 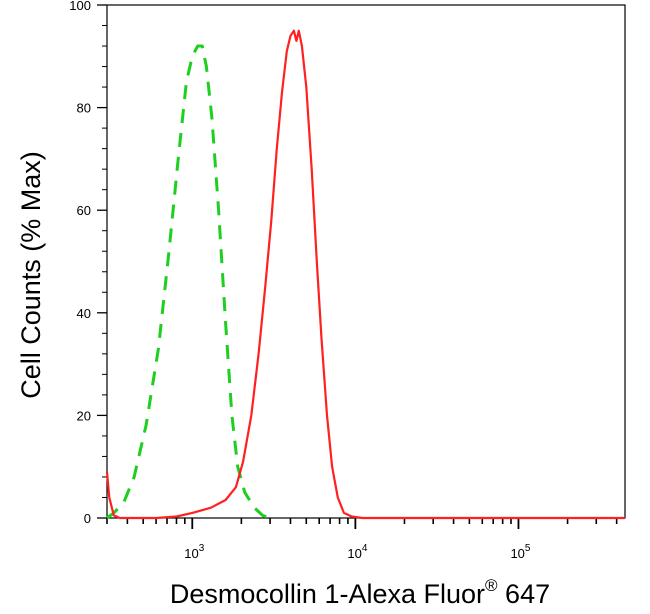 I want to click on y-tick-label: 80, so click(x=84, y=108).